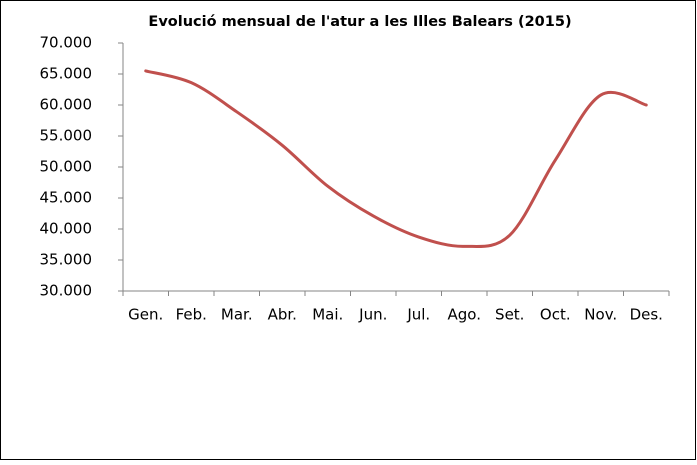 This screenshot has width=697, height=465. I want to click on x-tick-label: Nov., so click(600, 315).